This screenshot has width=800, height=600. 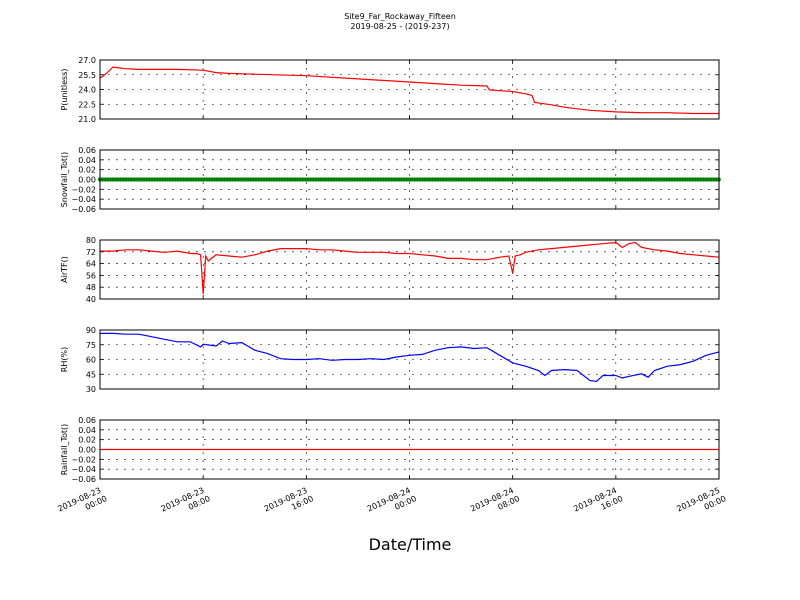 What do you see at coordinates (410, 544) in the screenshot?
I see `x-axis-label: Date/Time` at bounding box center [410, 544].